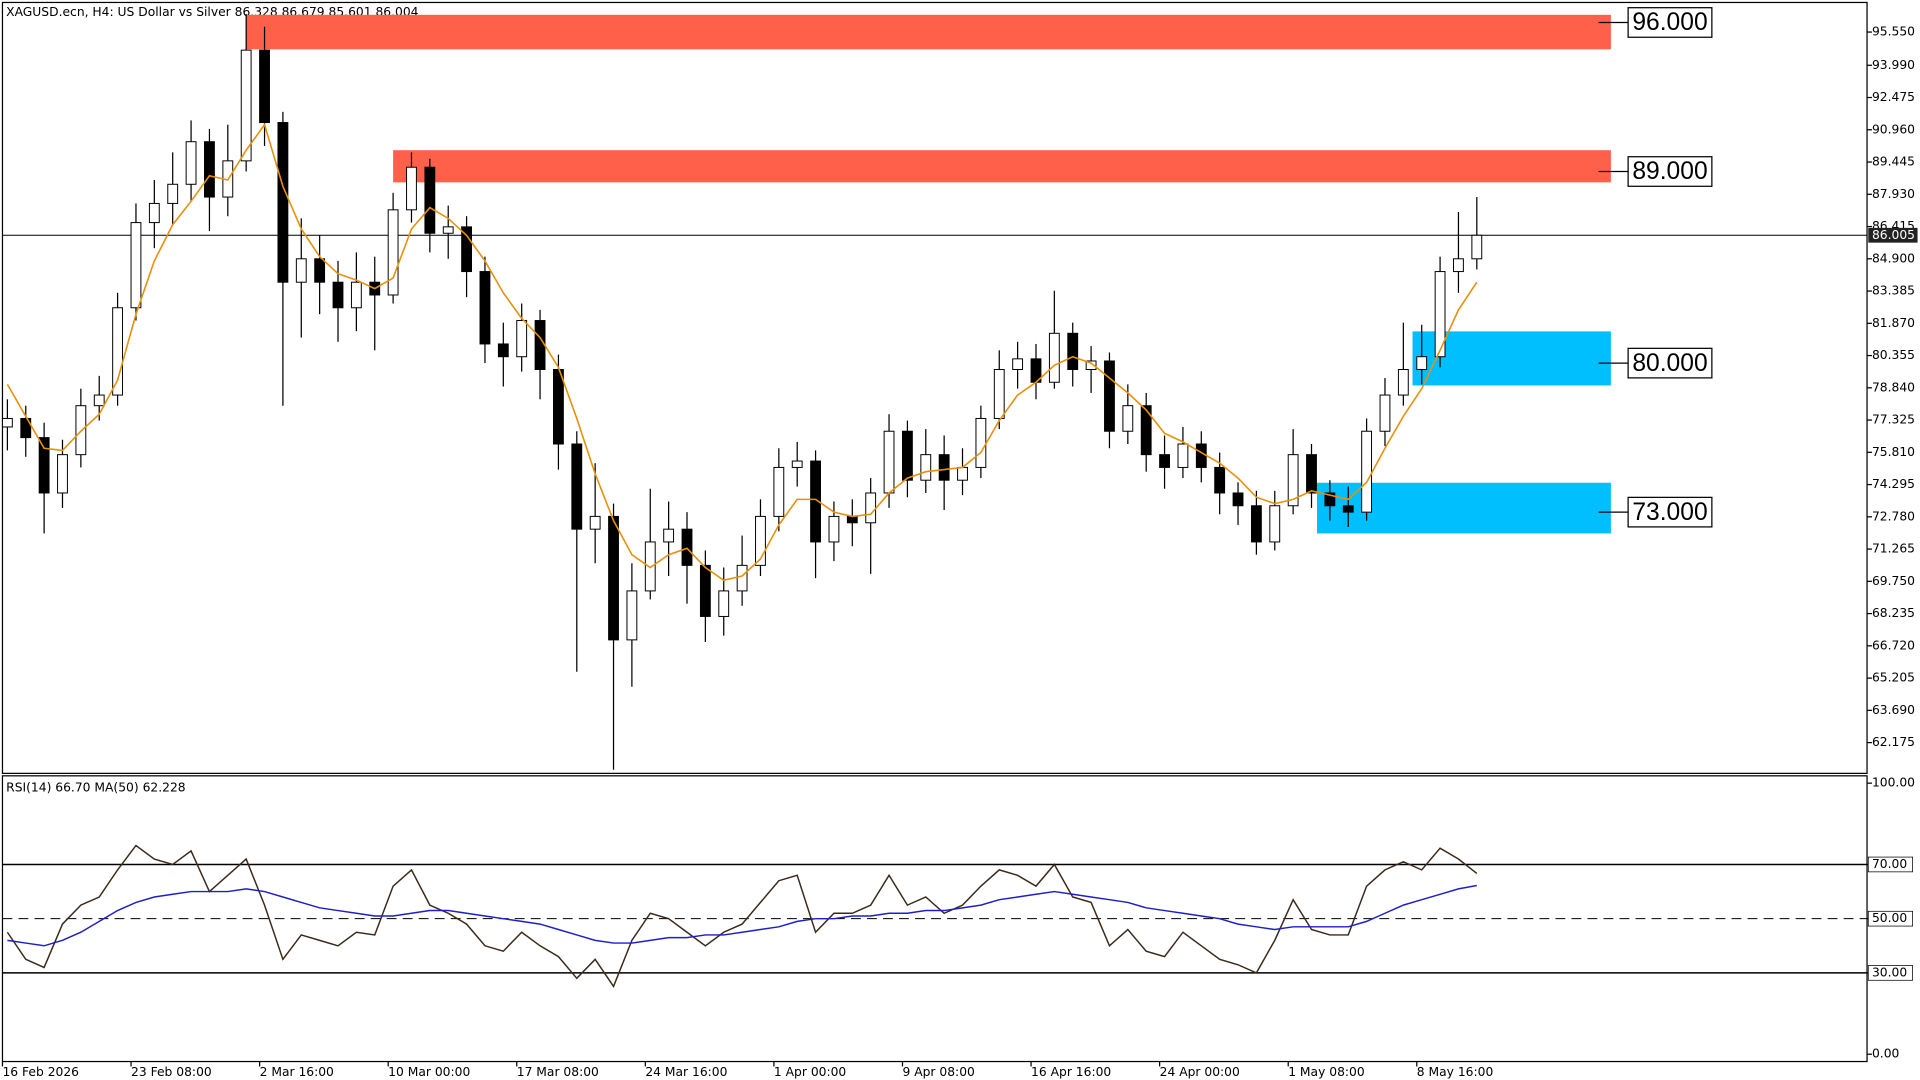 The width and height of the screenshot is (1920, 1080). I want to click on y-tick-label: 65.205, so click(1893, 678).